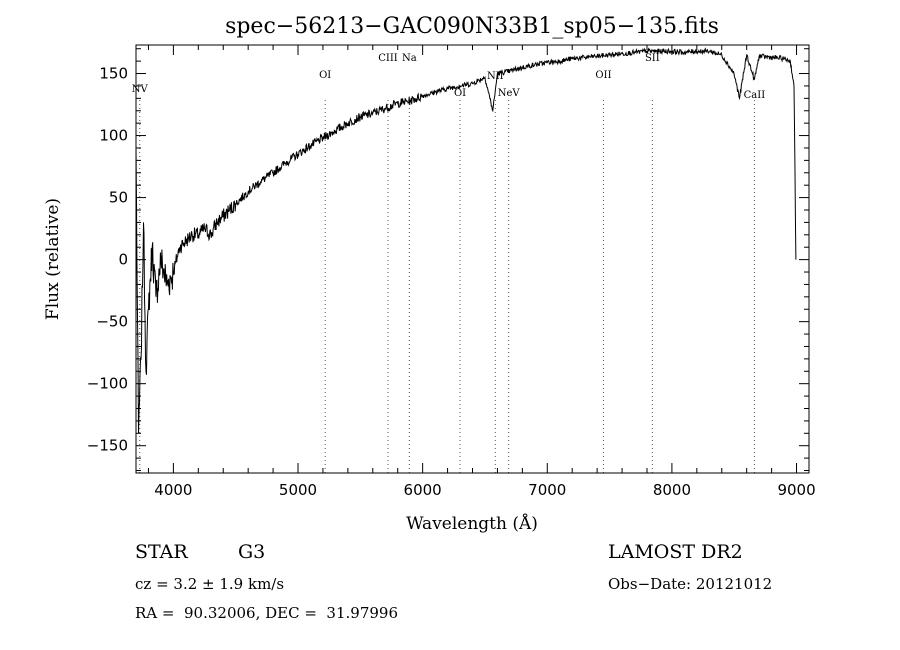 Image resolution: width=900 pixels, height=650 pixels. I want to click on y-tick-label: −50, so click(112, 322).